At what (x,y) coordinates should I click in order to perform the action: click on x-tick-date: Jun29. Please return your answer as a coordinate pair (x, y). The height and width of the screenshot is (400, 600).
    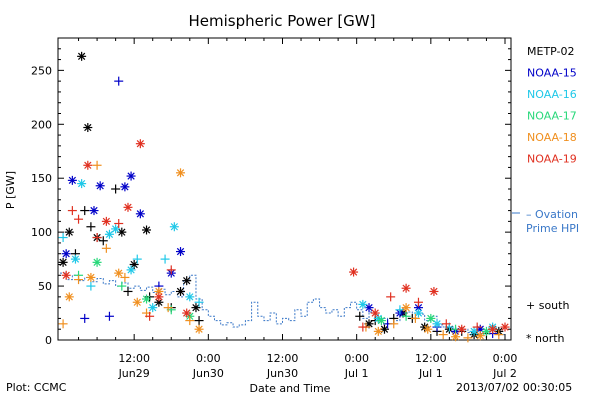
    Looking at the image, I should click on (134, 373).